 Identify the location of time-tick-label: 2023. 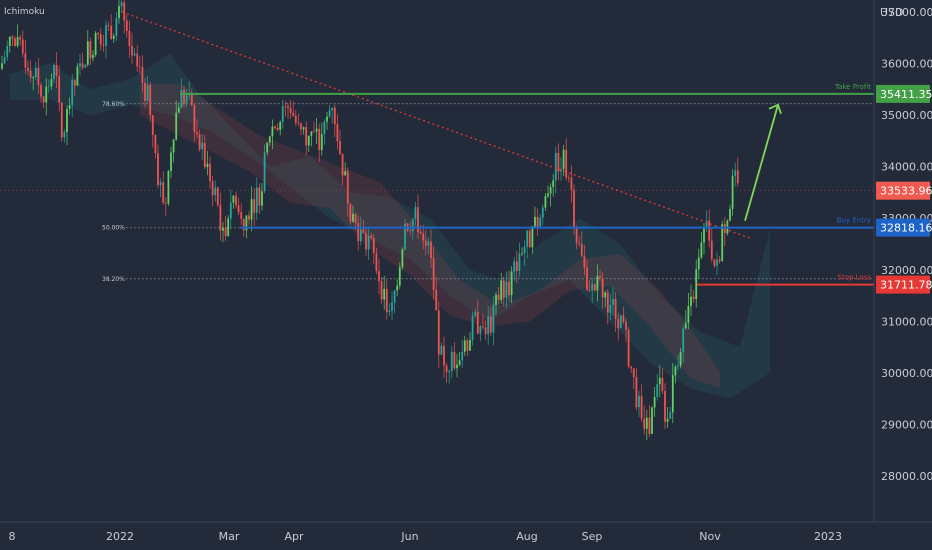
(828, 536).